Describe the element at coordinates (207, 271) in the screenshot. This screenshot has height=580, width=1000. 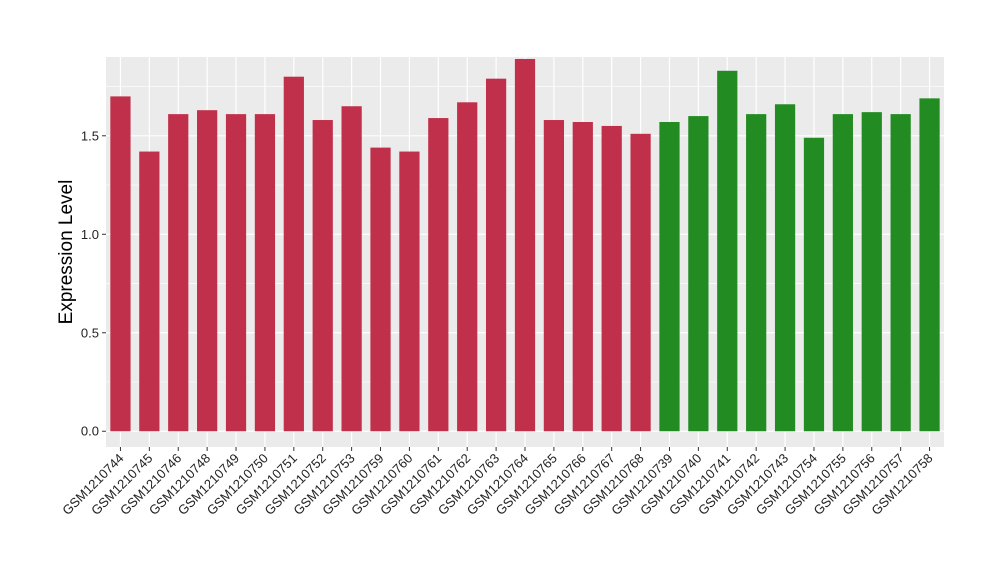
I see `bar-GSM1210748` at that location.